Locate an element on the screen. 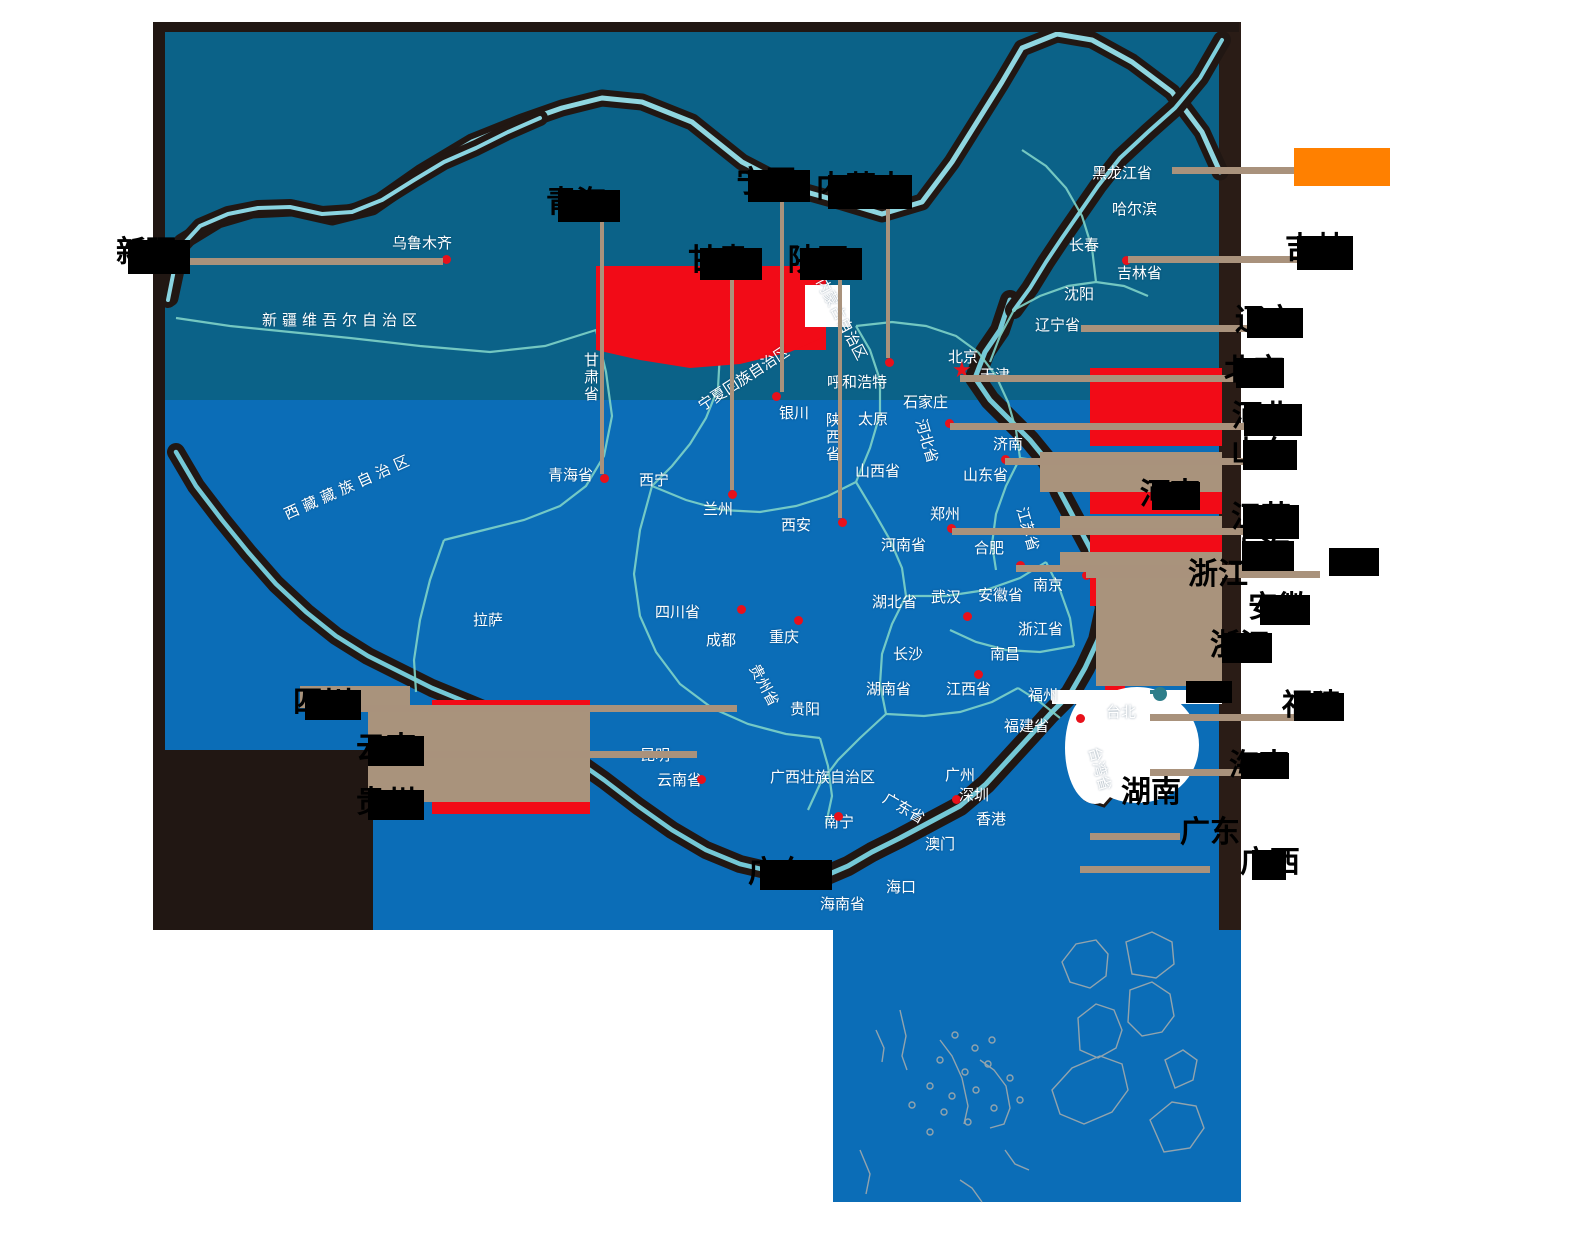  map-city-label: 长沙 is located at coordinates (908, 654).